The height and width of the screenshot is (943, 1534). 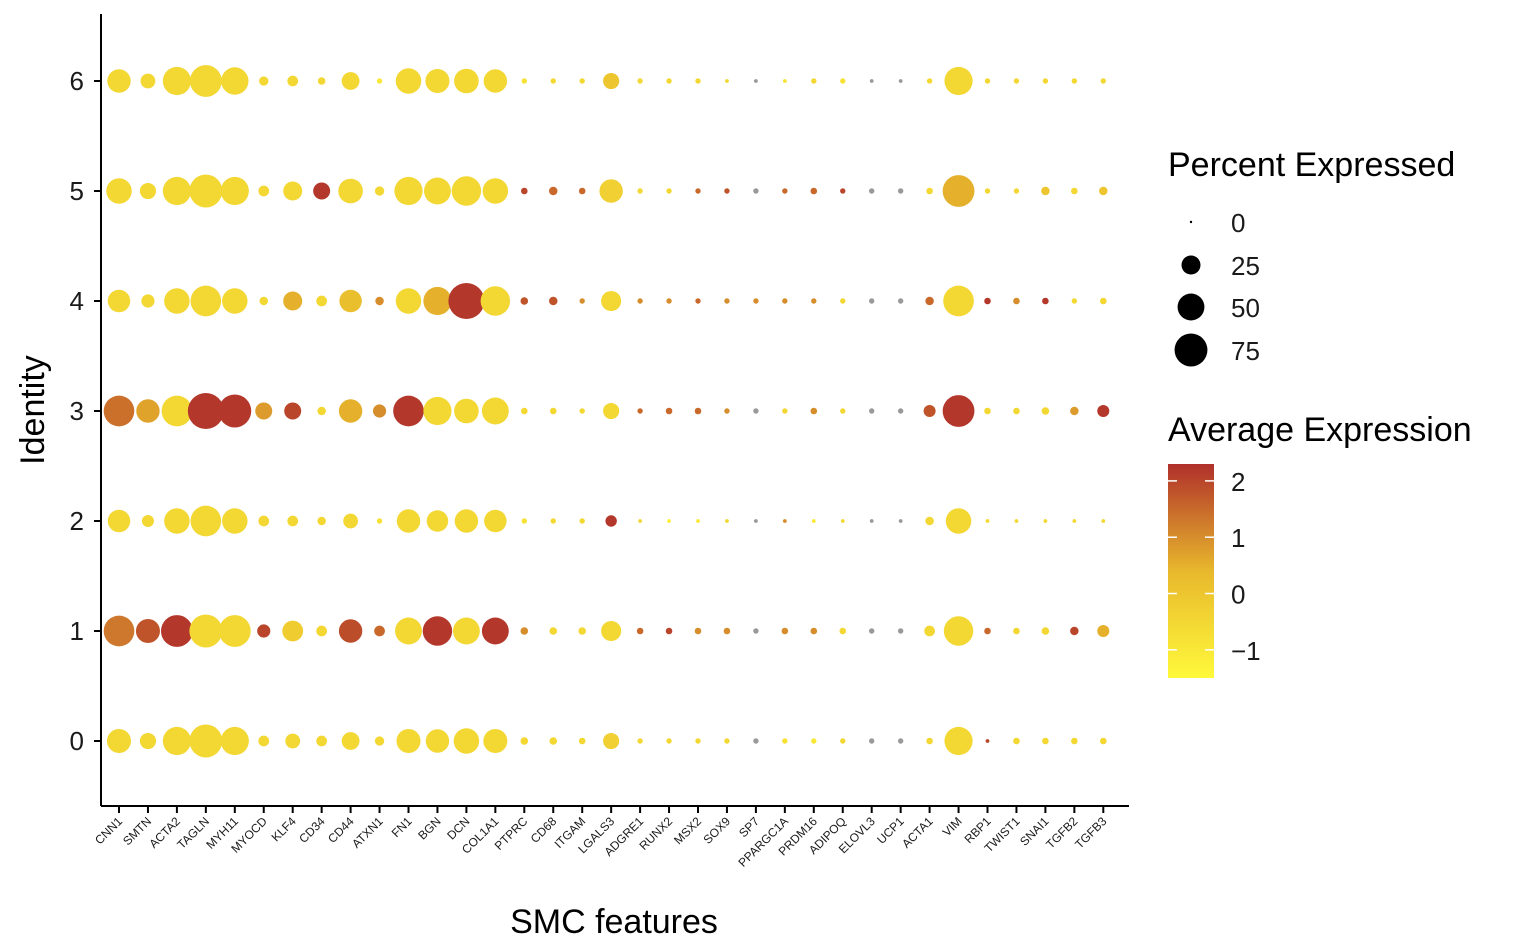 What do you see at coordinates (929, 741) in the screenshot?
I see `dot-0-acta1` at bounding box center [929, 741].